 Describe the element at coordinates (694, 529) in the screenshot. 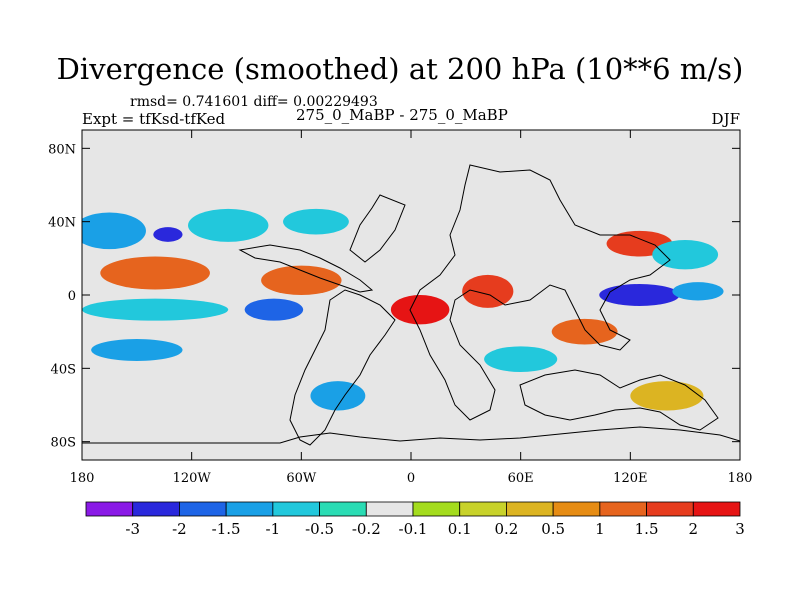

I see `colorbar-label: 2` at that location.